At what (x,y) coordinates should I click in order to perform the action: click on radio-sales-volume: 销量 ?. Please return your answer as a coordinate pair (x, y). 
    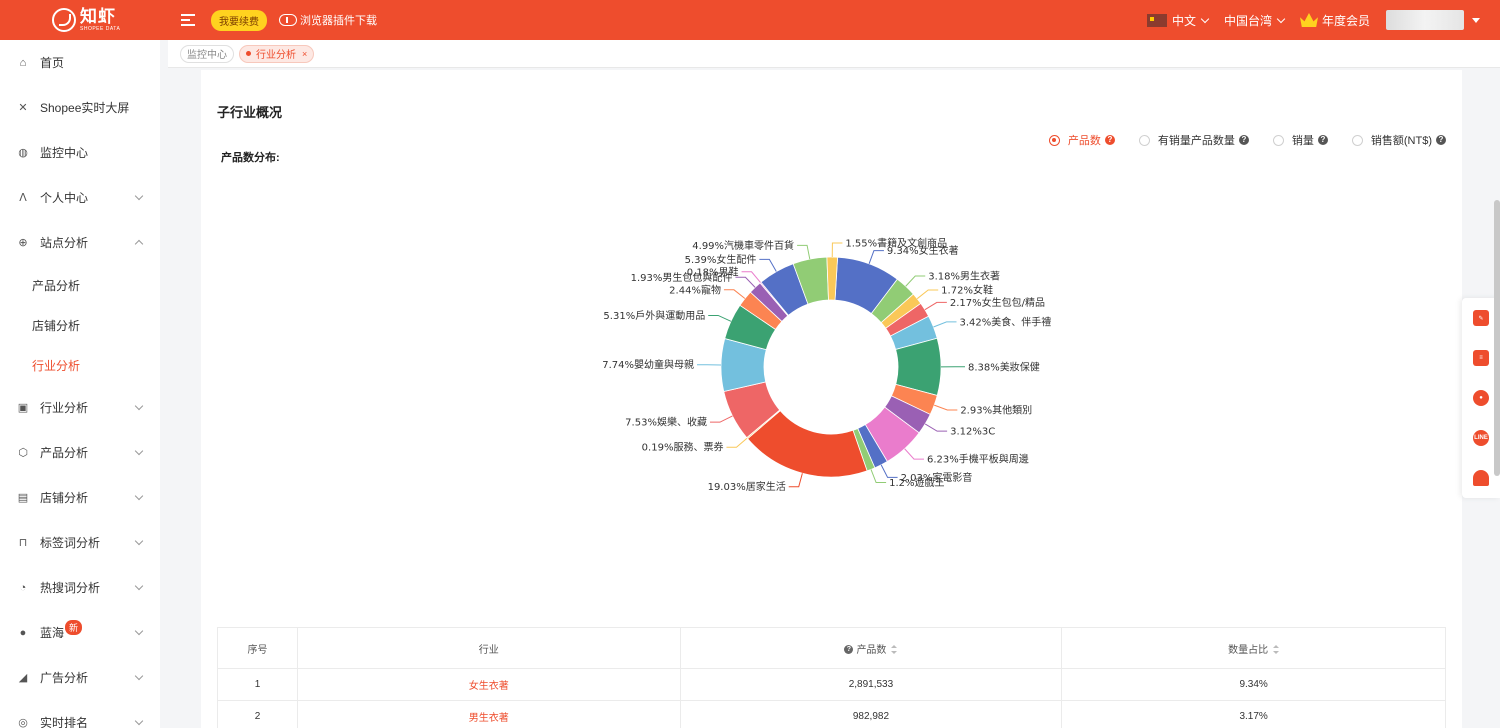
    Looking at the image, I should click on (1300, 140).